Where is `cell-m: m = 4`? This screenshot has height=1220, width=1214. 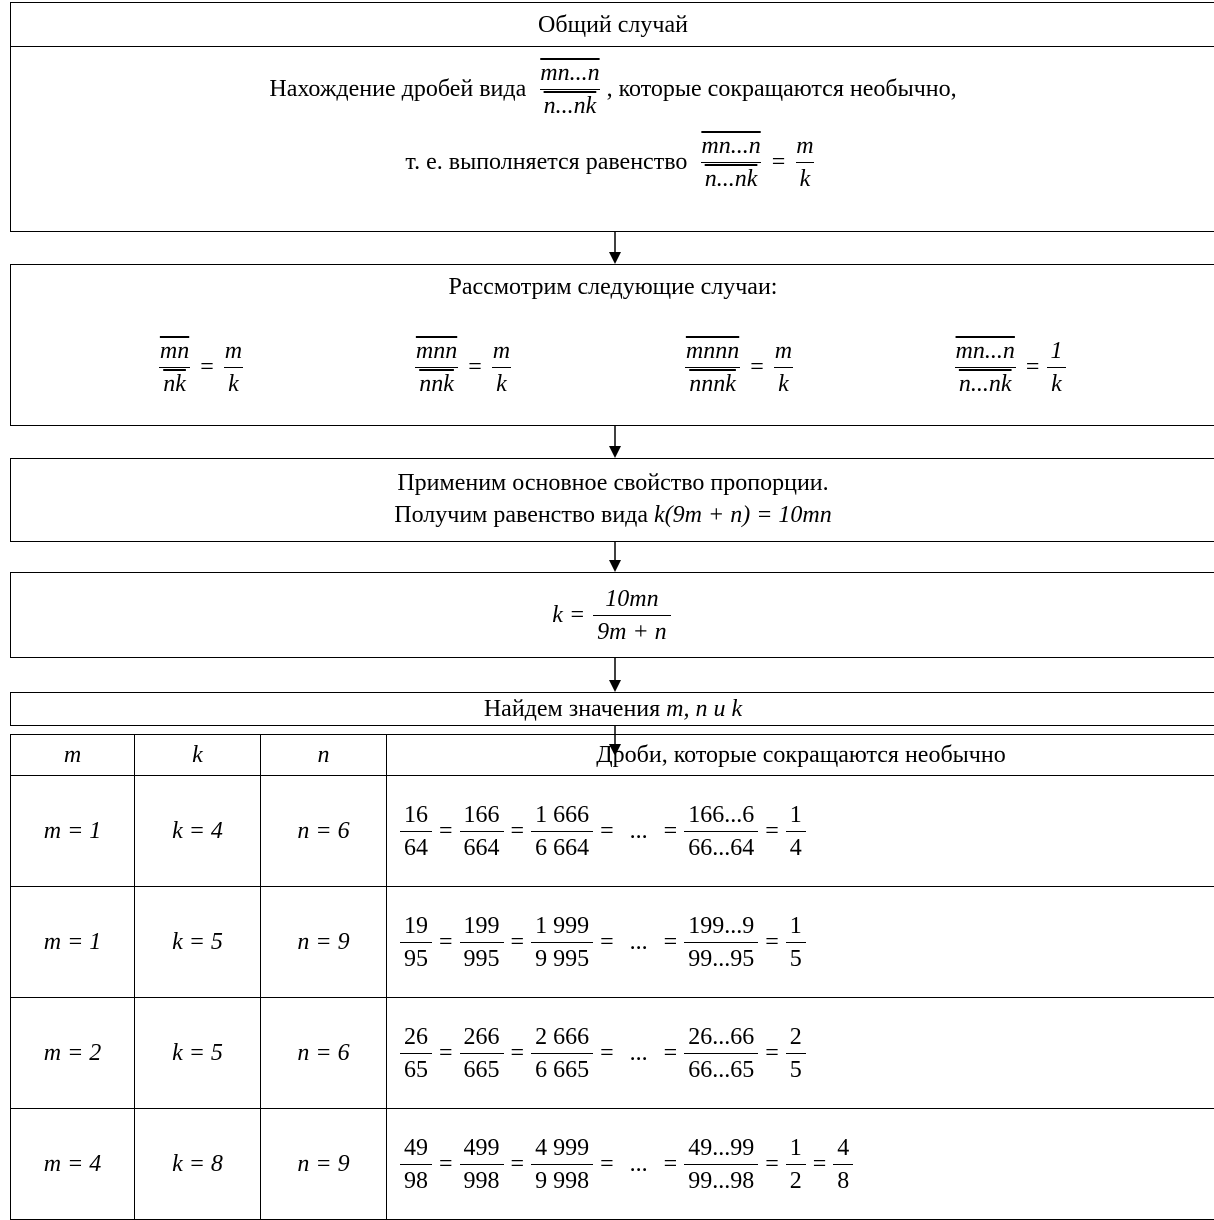 cell-m: m = 4 is located at coordinates (73, 1164).